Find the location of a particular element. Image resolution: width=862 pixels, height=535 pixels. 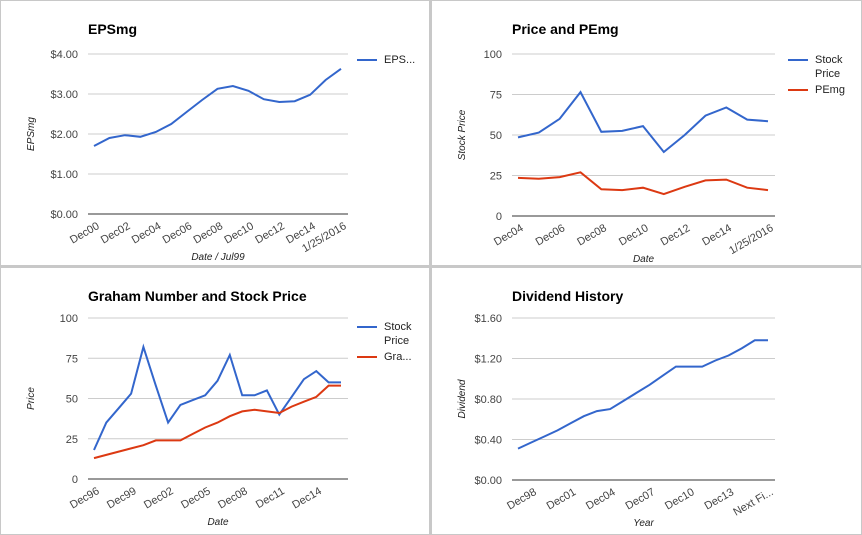

legend-text: PEmg is located at coordinates (830, 90).